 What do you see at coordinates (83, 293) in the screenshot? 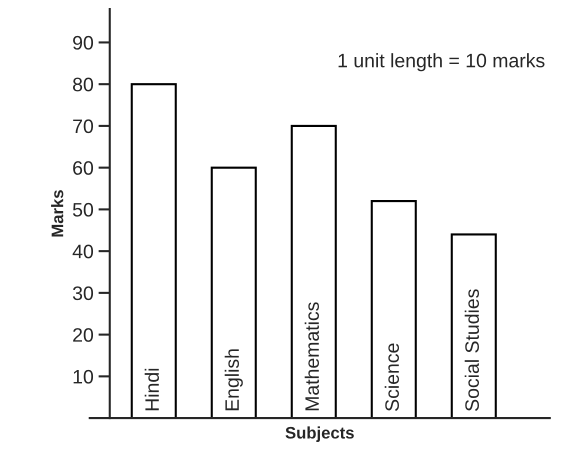
I see `y-tick-label: 30` at bounding box center [83, 293].